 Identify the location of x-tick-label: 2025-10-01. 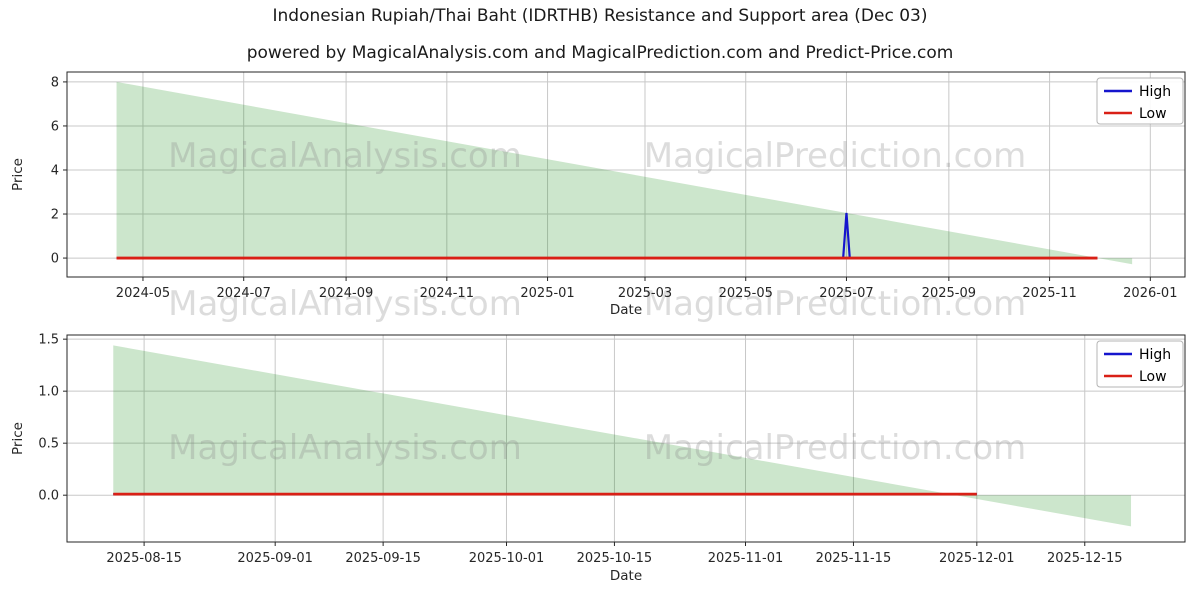
(507, 558).